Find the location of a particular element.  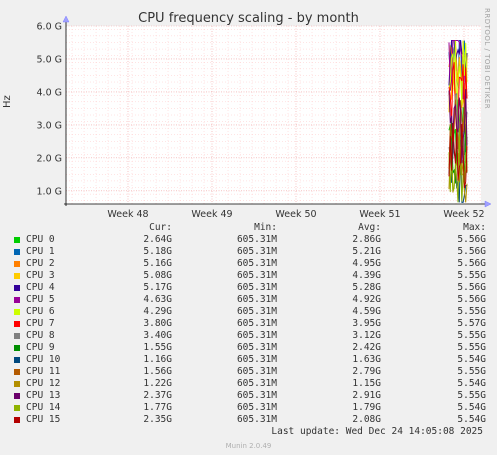

legend-row: CPU 14 1.77G 605.31M 1.79G 5.54G is located at coordinates (248, 408).